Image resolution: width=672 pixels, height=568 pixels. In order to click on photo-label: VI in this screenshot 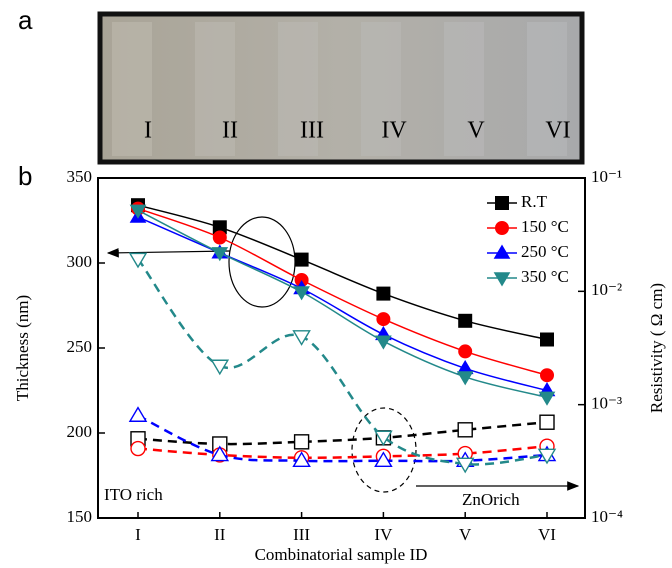, I will do `click(557, 131)`.